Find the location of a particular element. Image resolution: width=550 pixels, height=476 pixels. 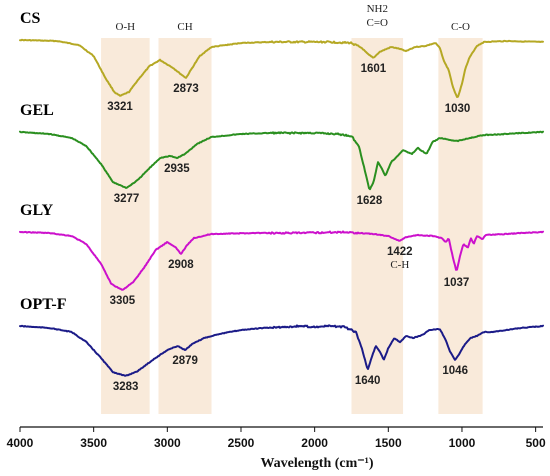

band-label: C-O is located at coordinates (460, 27).